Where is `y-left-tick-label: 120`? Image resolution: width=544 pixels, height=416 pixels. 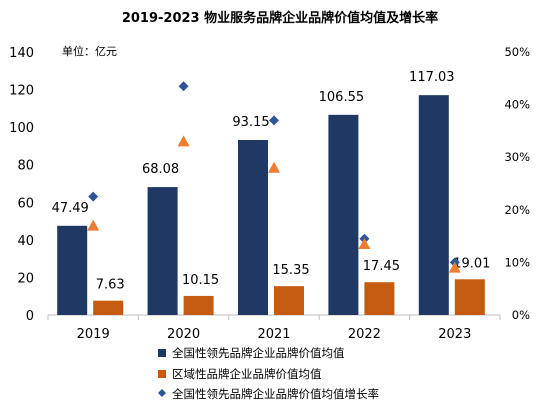
y-left-tick-label: 120 is located at coordinates (21, 91).